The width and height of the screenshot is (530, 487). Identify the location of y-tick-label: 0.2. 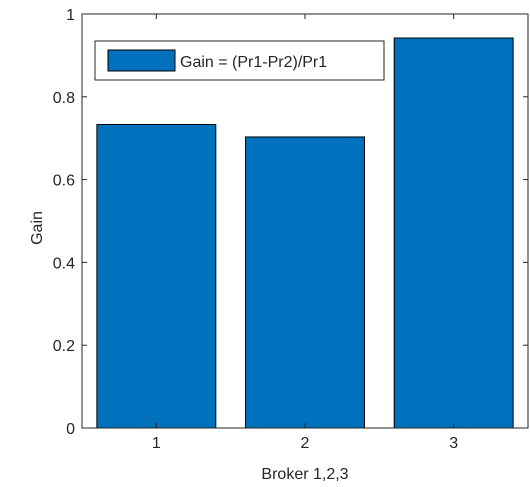
(64, 346).